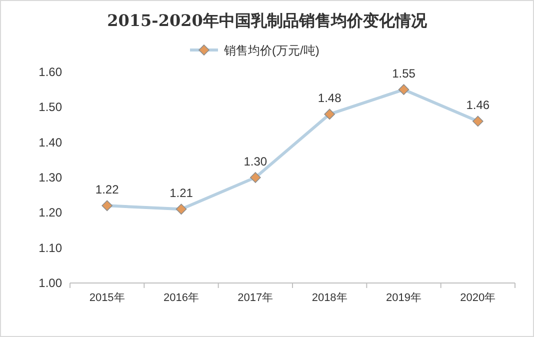 Image resolution: width=534 pixels, height=337 pixels. I want to click on y-tick-label: 1.40, so click(50, 142).